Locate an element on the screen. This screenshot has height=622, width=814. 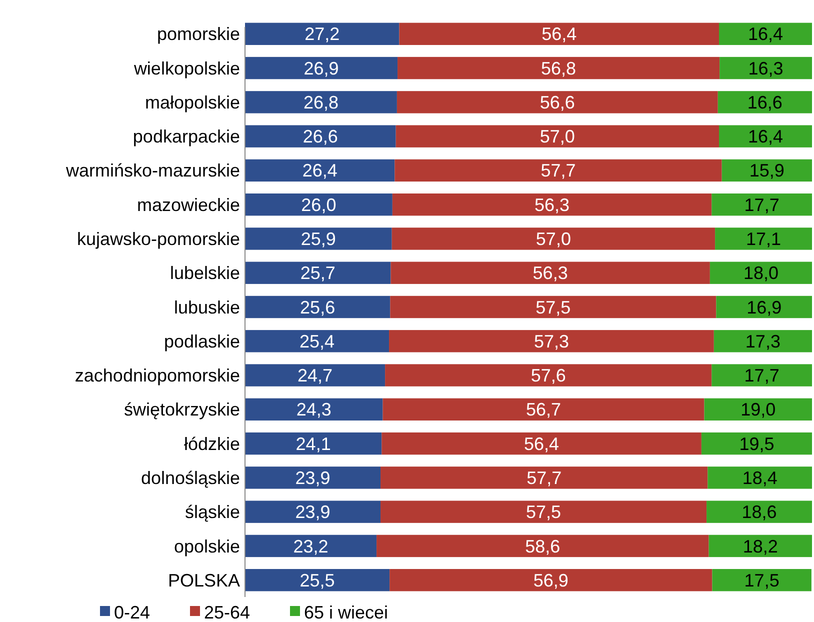
data-label: 17,5 is located at coordinates (762, 580).